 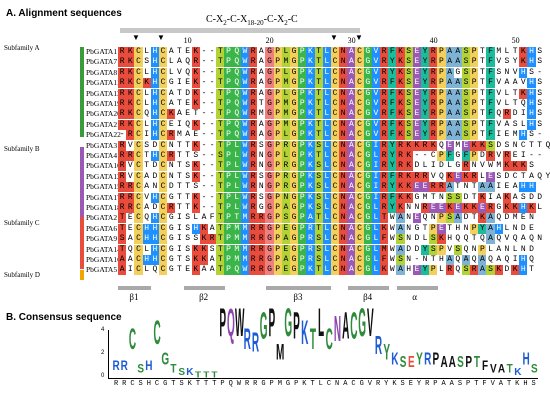 I want to click on logo-letter: G, so click(x=362, y=326).